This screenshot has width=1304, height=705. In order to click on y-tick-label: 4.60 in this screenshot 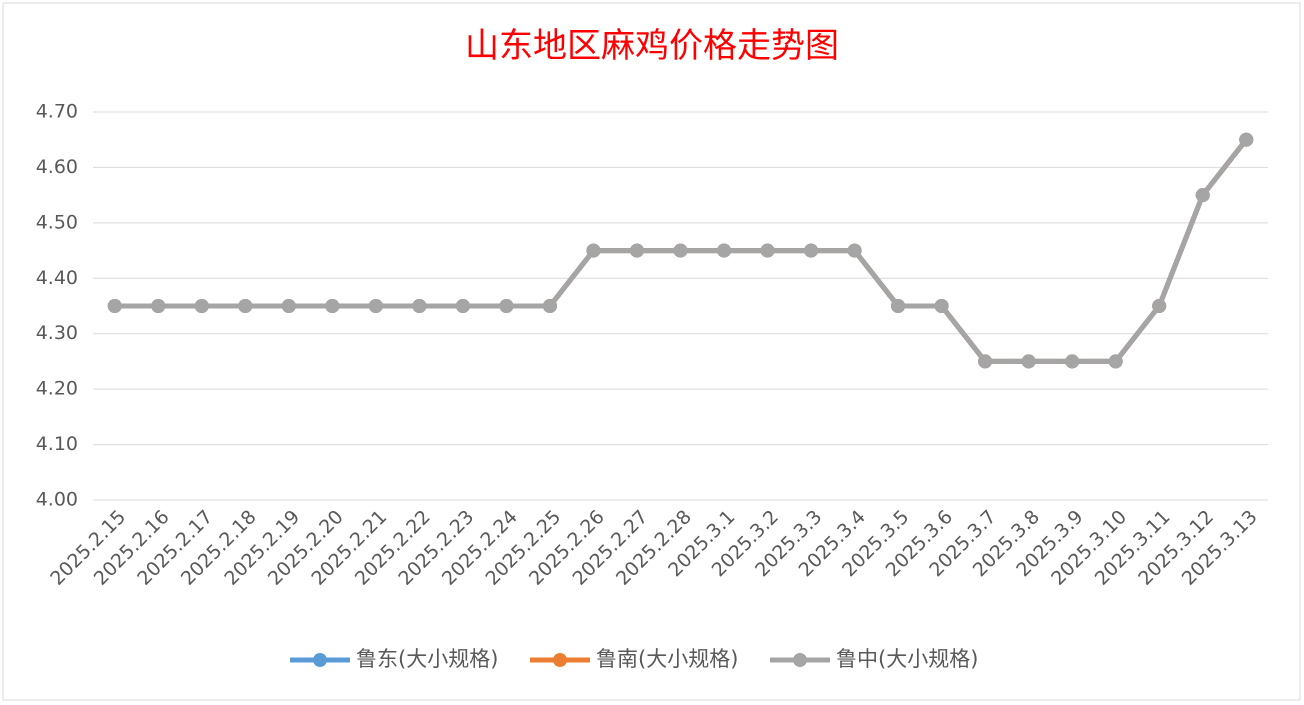, I will do `click(57, 167)`.